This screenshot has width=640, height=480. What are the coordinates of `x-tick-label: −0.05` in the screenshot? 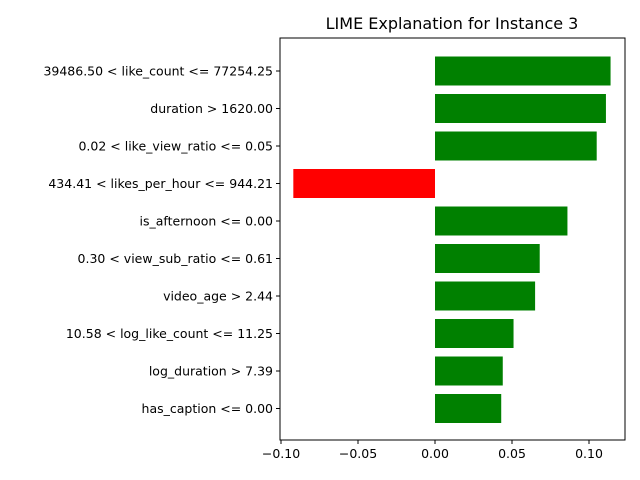 It's located at (358, 453).